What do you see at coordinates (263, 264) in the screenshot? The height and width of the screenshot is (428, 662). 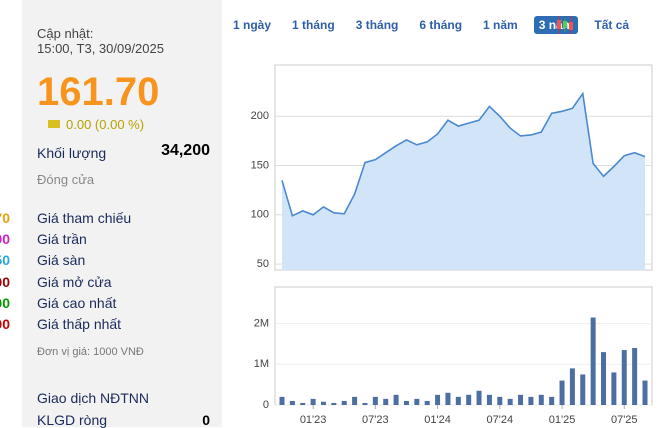 I see `y-tick-label: 50` at bounding box center [263, 264].